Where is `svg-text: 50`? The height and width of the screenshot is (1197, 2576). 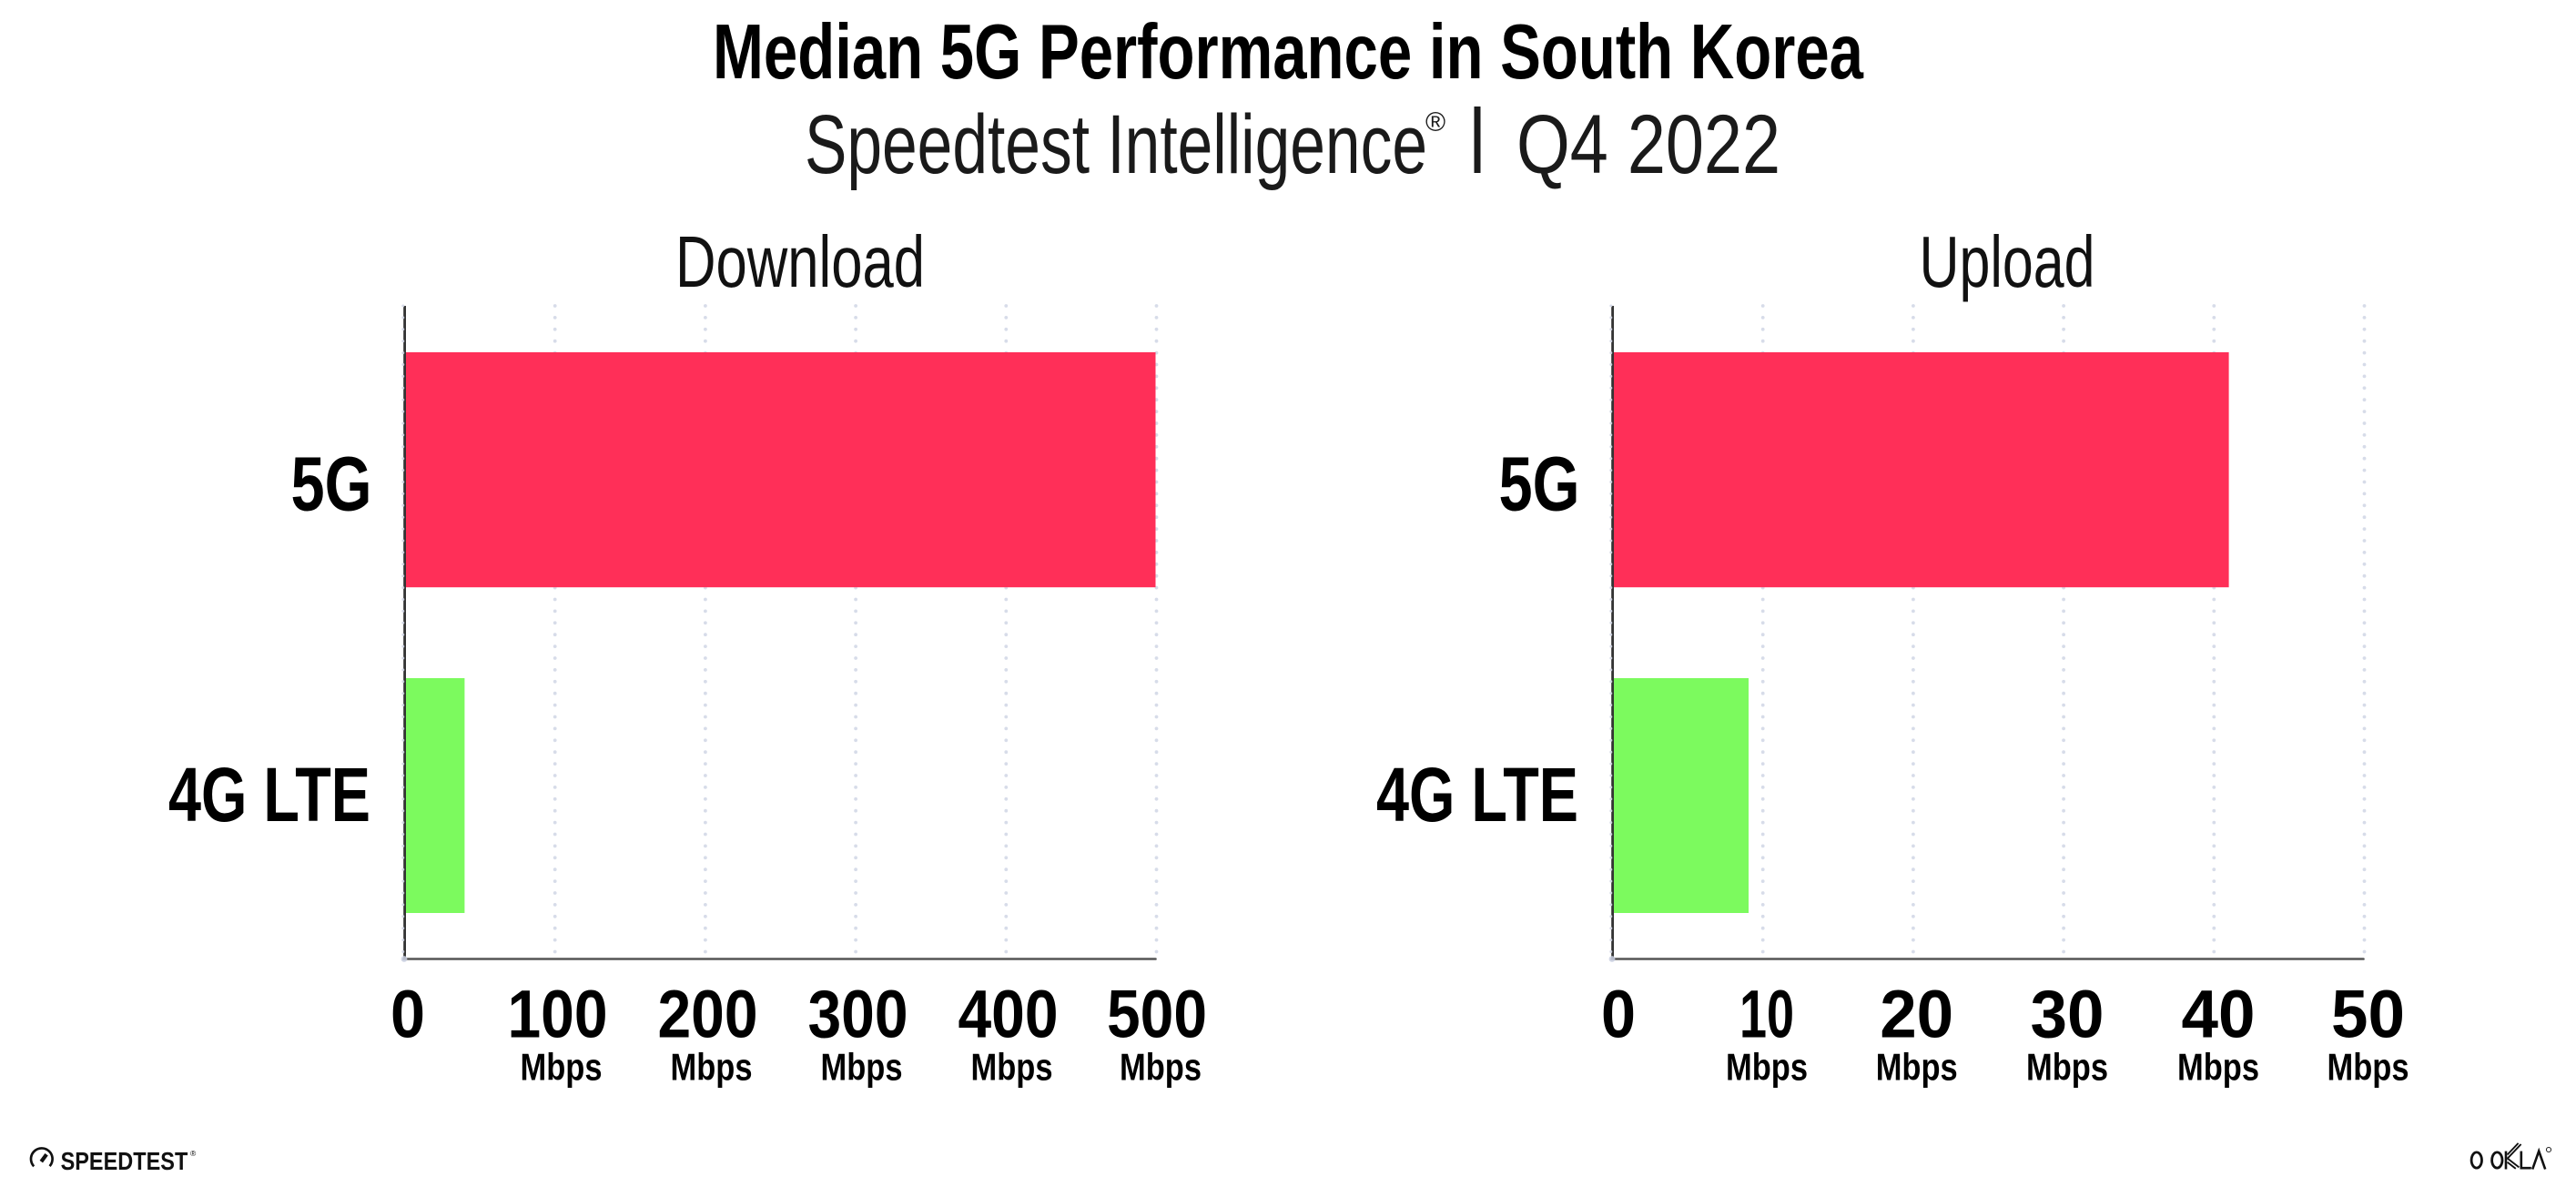 svg-text: 50 is located at coordinates (2368, 1015).